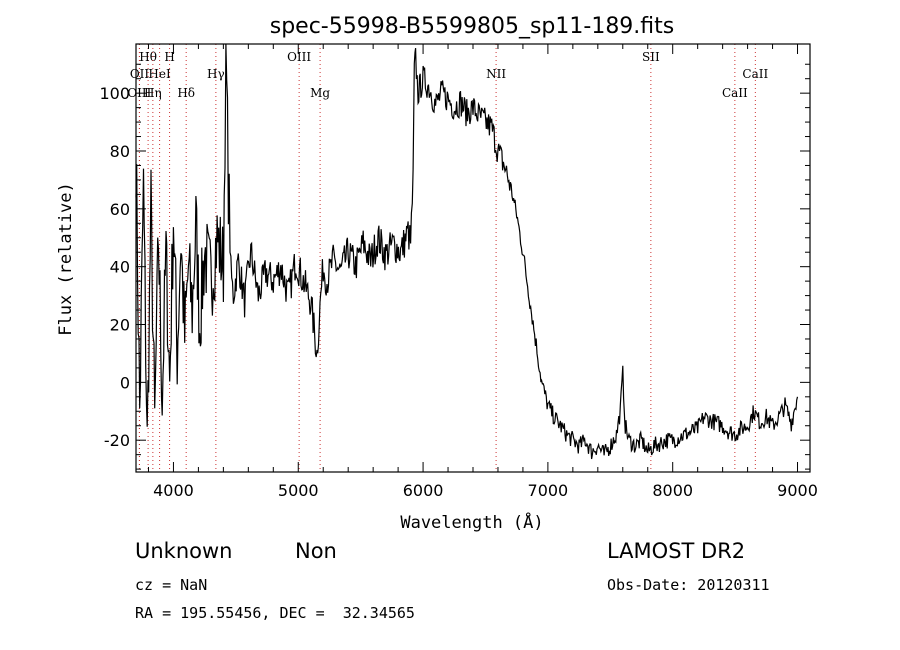 The height and width of the screenshot is (650, 900). I want to click on x-tick-label-3: 7000, so click(548, 490).